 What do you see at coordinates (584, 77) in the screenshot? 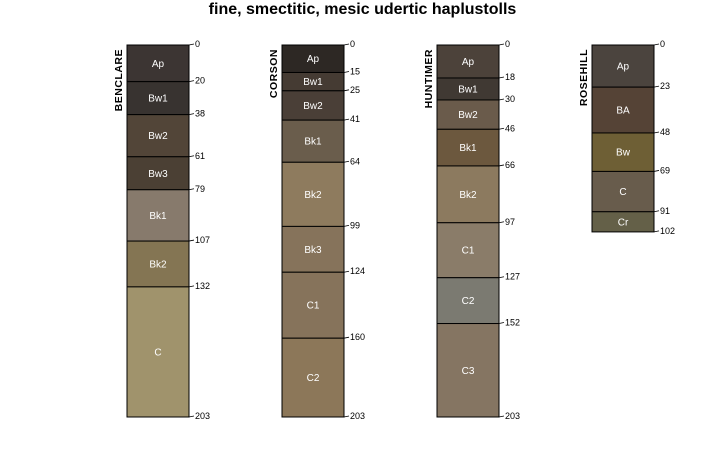
I see `profile-name: ROSEHILL` at bounding box center [584, 77].